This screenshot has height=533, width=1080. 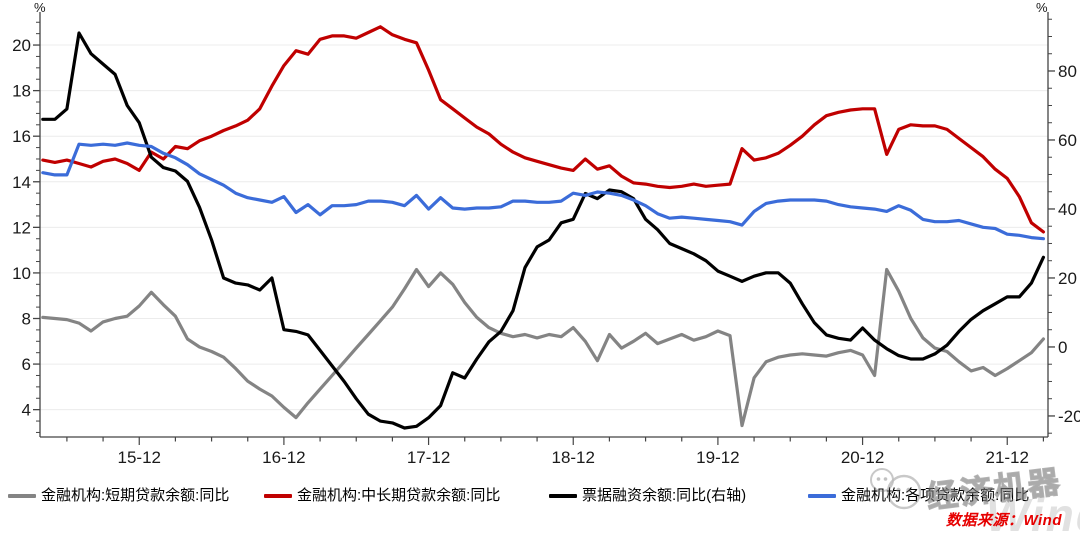 I want to click on legend-item-2: 票据融资余额:同比(右轴), so click(x=647, y=496).